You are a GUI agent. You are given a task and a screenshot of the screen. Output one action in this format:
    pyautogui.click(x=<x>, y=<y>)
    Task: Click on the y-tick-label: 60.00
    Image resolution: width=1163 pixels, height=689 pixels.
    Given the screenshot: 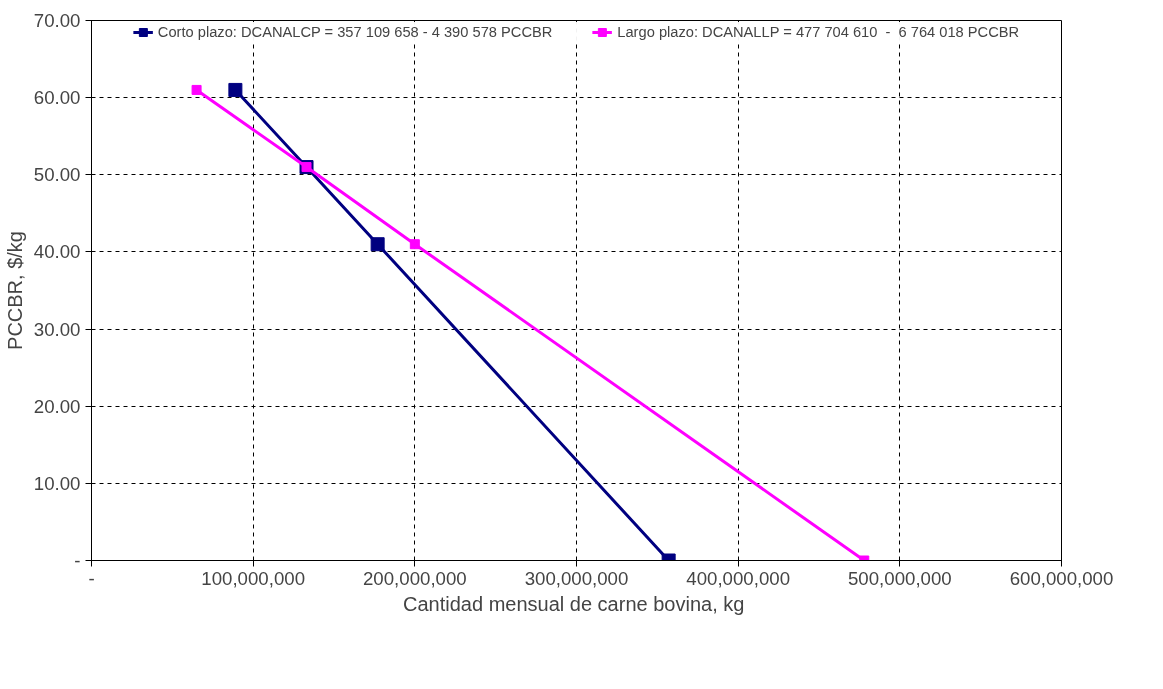 What is the action you would take?
    pyautogui.click(x=57, y=98)
    